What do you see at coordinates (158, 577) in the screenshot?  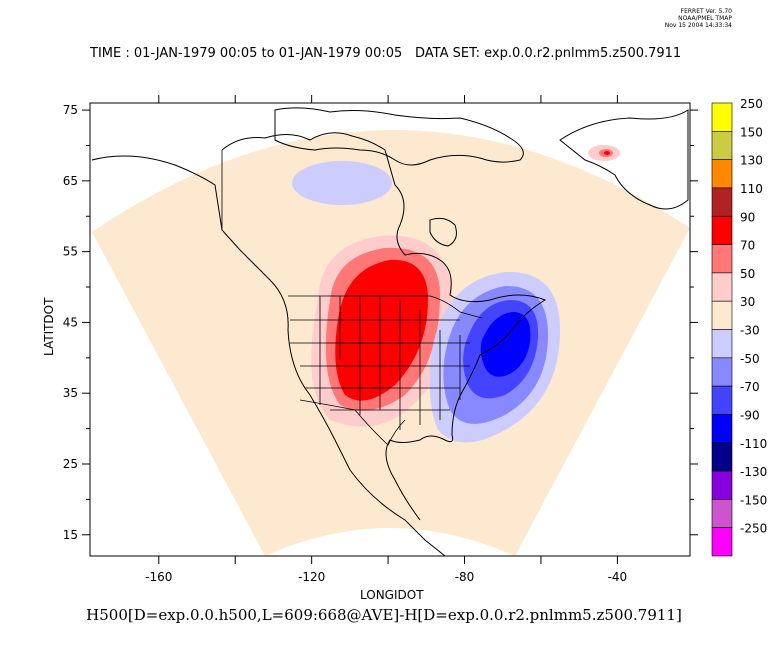 I see `x-tick-label: -160` at bounding box center [158, 577].